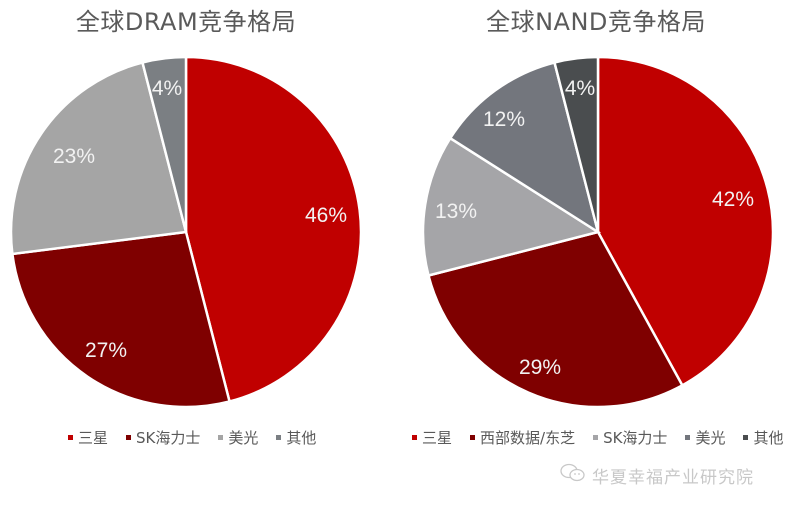 The image size is (800, 512). I want to click on dram-legend: 三星 SK海力士 美光 其他, so click(201, 437).